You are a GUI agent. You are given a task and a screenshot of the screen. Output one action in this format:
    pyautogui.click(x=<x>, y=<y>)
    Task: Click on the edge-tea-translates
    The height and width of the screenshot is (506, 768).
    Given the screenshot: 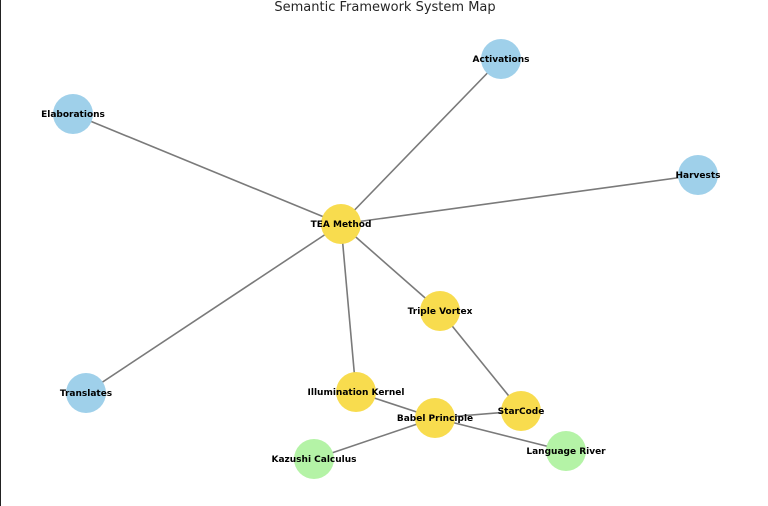 What is the action you would take?
    pyautogui.click(x=213, y=308)
    